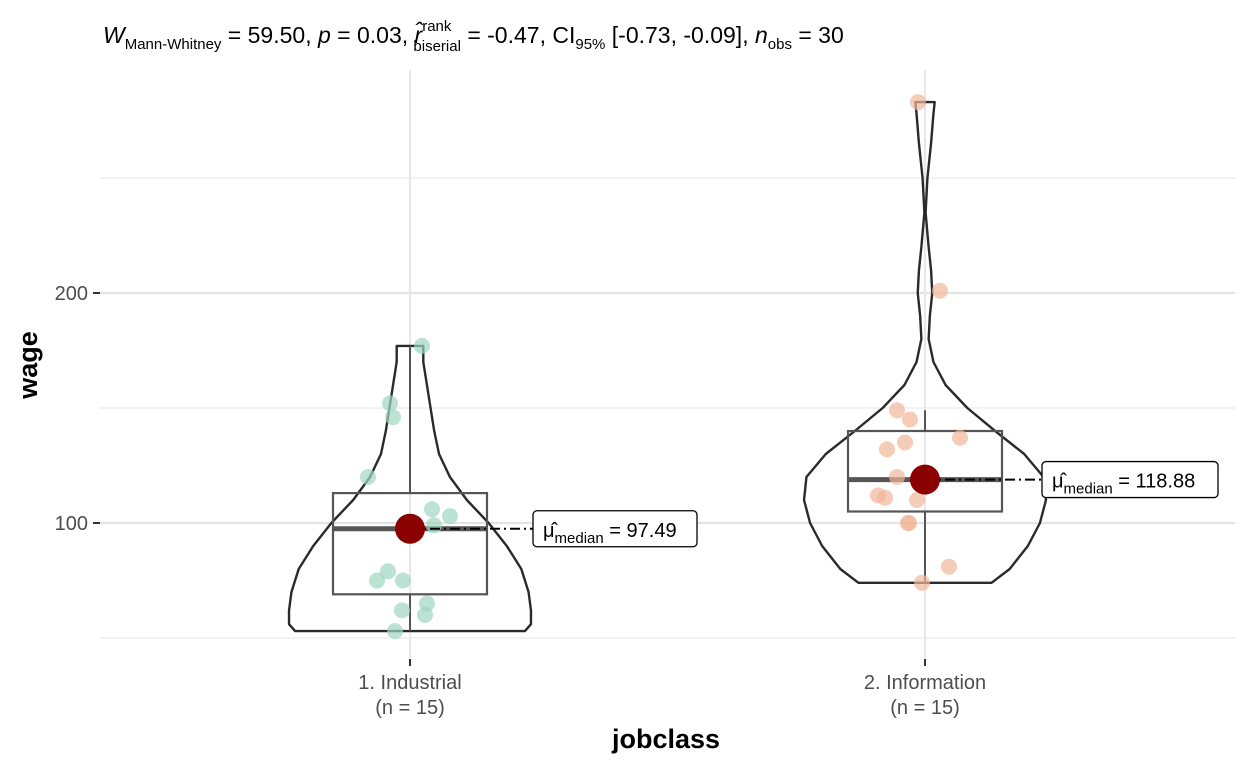  Describe the element at coordinates (409, 683) in the screenshot. I see `x-tick-label: 1. Industrial` at that location.